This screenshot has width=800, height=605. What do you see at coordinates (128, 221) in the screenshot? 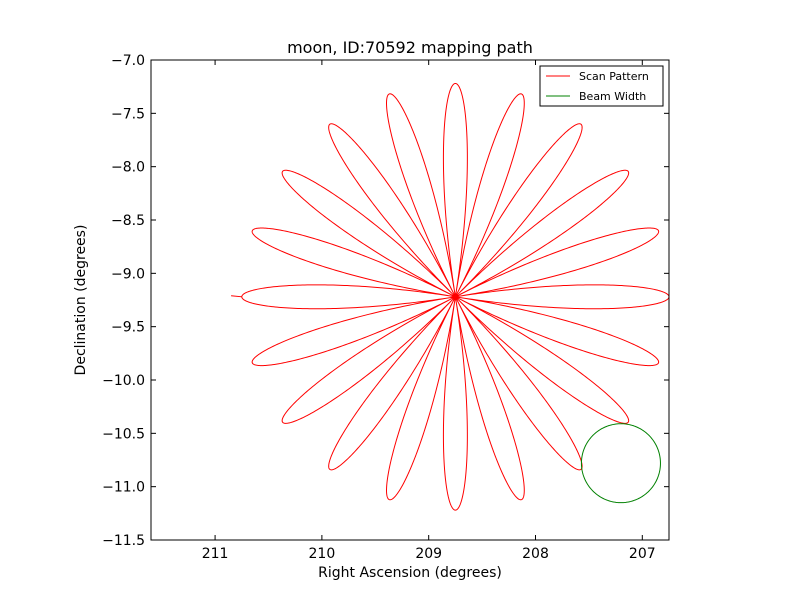
I see `y-tick-label: −8.5` at bounding box center [128, 221].